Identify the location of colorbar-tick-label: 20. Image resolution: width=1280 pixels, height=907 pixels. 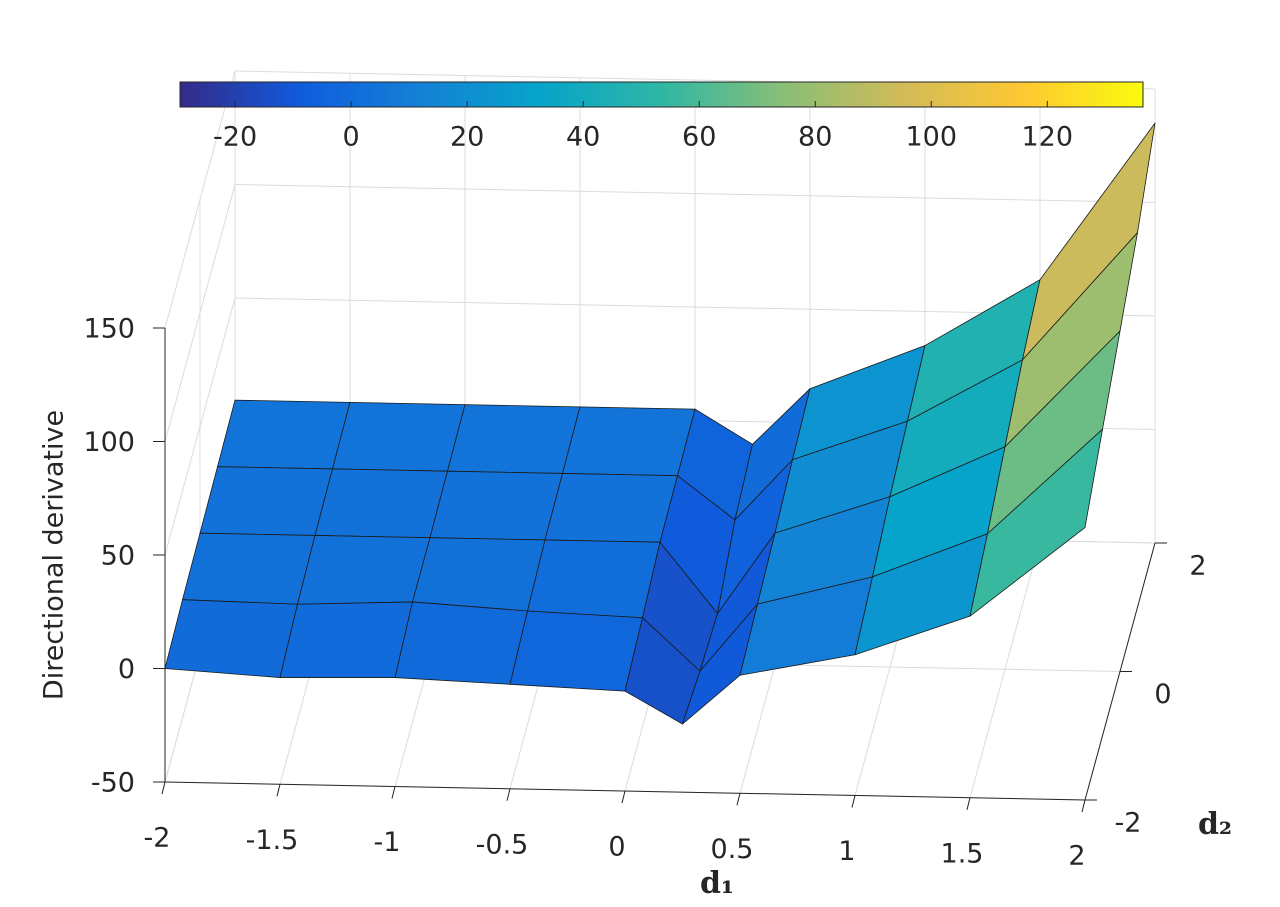
(467, 137).